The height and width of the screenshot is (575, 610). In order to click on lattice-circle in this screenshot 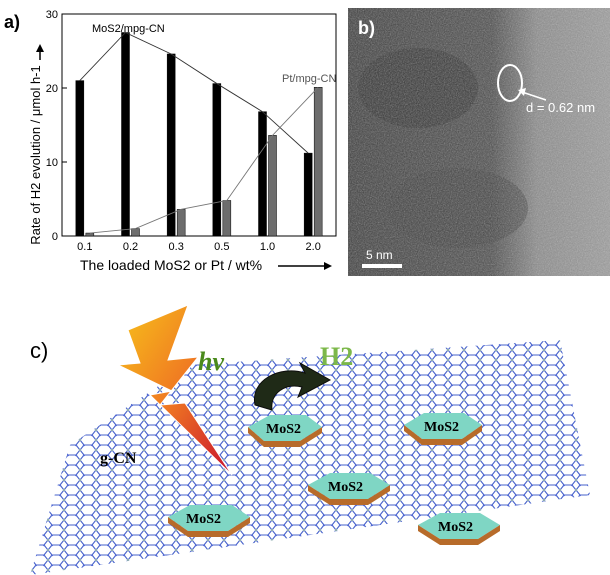, I will do `click(510, 83)`.